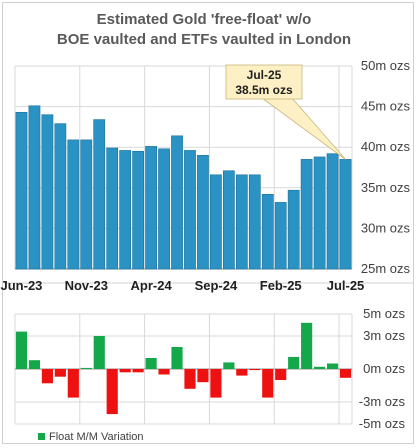 The height and width of the screenshot is (448, 418). What do you see at coordinates (386, 227) in the screenshot?
I see `top-y-tick-label: 30m ozs` at bounding box center [386, 227].